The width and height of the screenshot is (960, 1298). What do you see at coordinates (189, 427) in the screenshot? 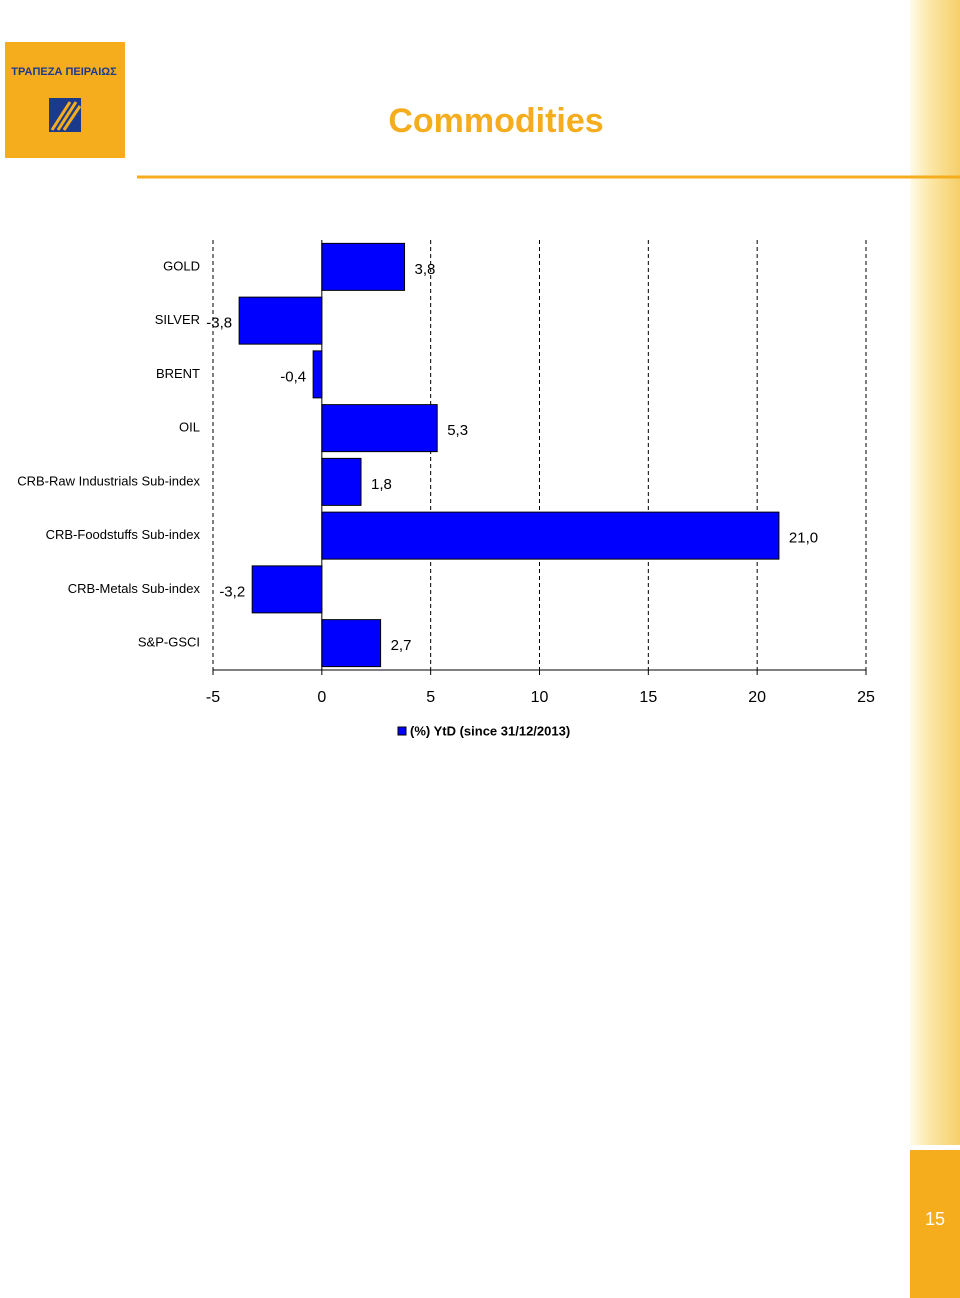
I see `category-label: OIL` at bounding box center [189, 427].